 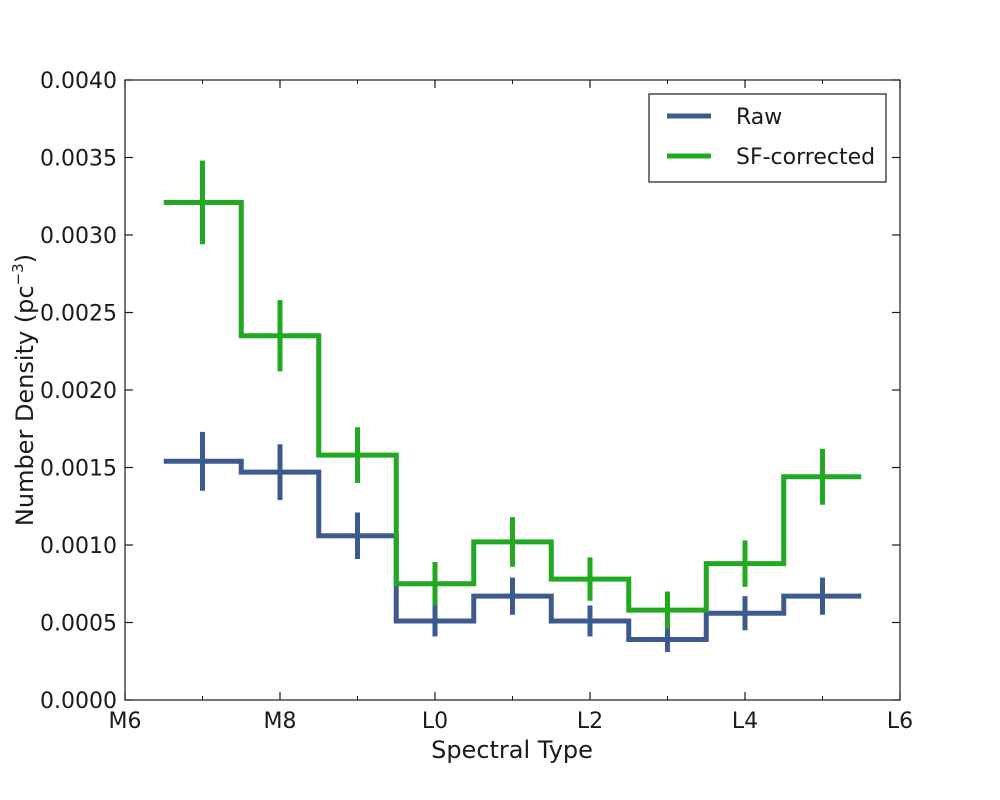 What do you see at coordinates (78, 469) in the screenshot?
I see `y-tick-label: 0.0015` at bounding box center [78, 469].